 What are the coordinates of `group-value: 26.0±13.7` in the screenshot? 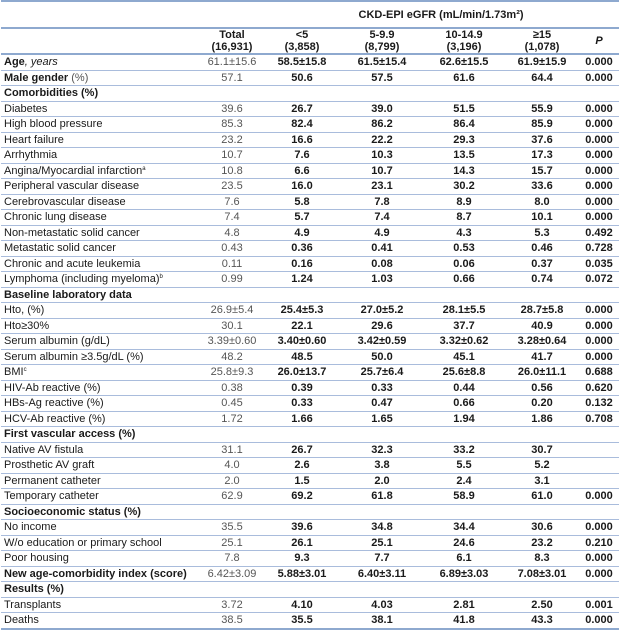 It's located at (302, 372).